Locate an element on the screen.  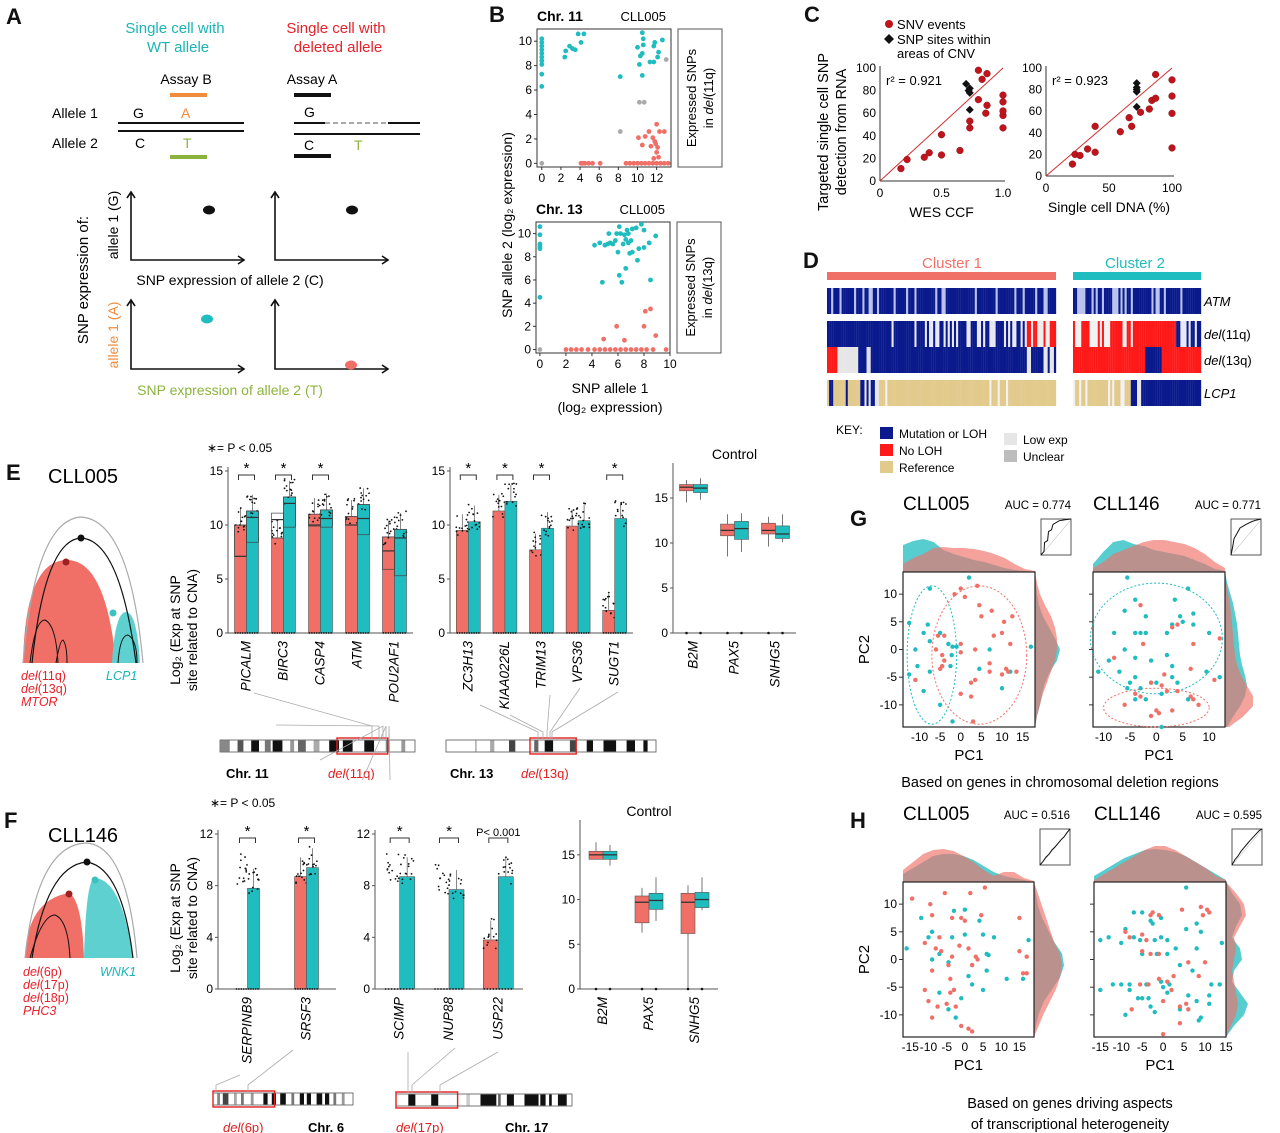
significance-bracket is located at coordinates (320, 477).